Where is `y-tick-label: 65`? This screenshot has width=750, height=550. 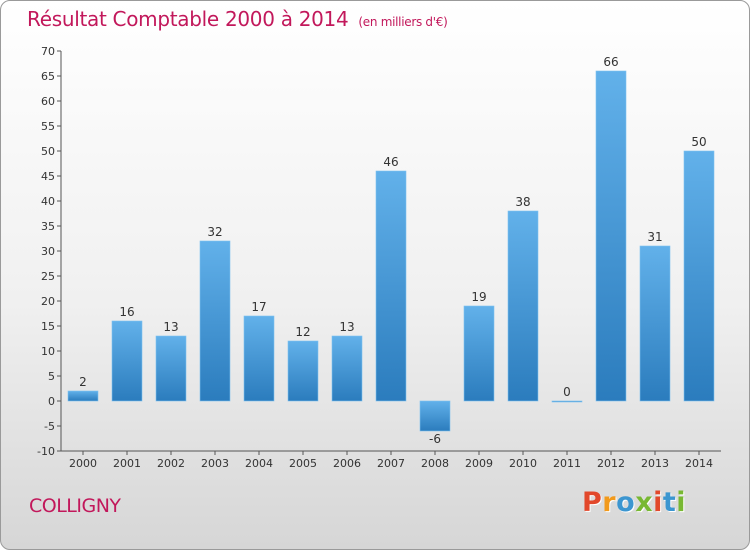
y-tick-label: 65 is located at coordinates (48, 76).